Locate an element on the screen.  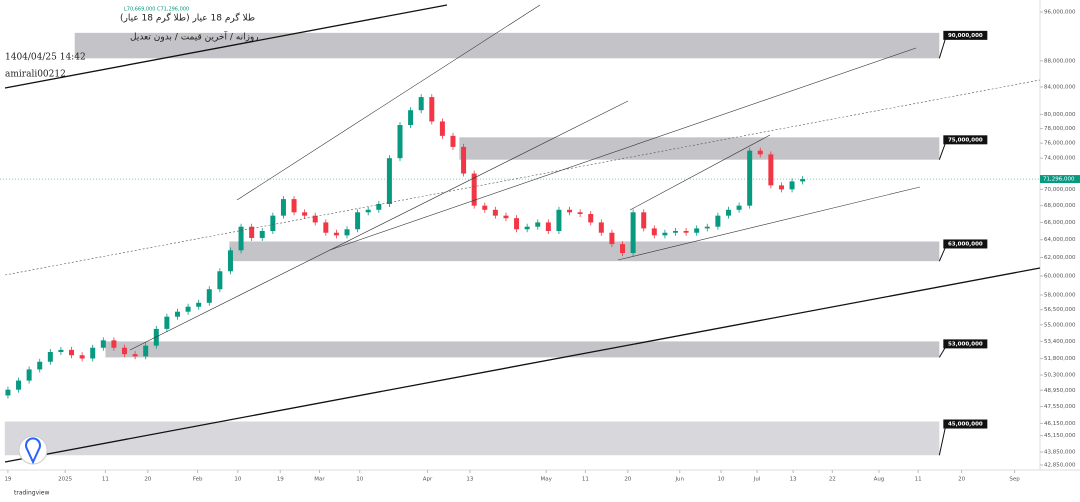
symbol-title: طلا گرم 18 عیار (طلا گرم 18 عیار) is located at coordinates (187, 18).